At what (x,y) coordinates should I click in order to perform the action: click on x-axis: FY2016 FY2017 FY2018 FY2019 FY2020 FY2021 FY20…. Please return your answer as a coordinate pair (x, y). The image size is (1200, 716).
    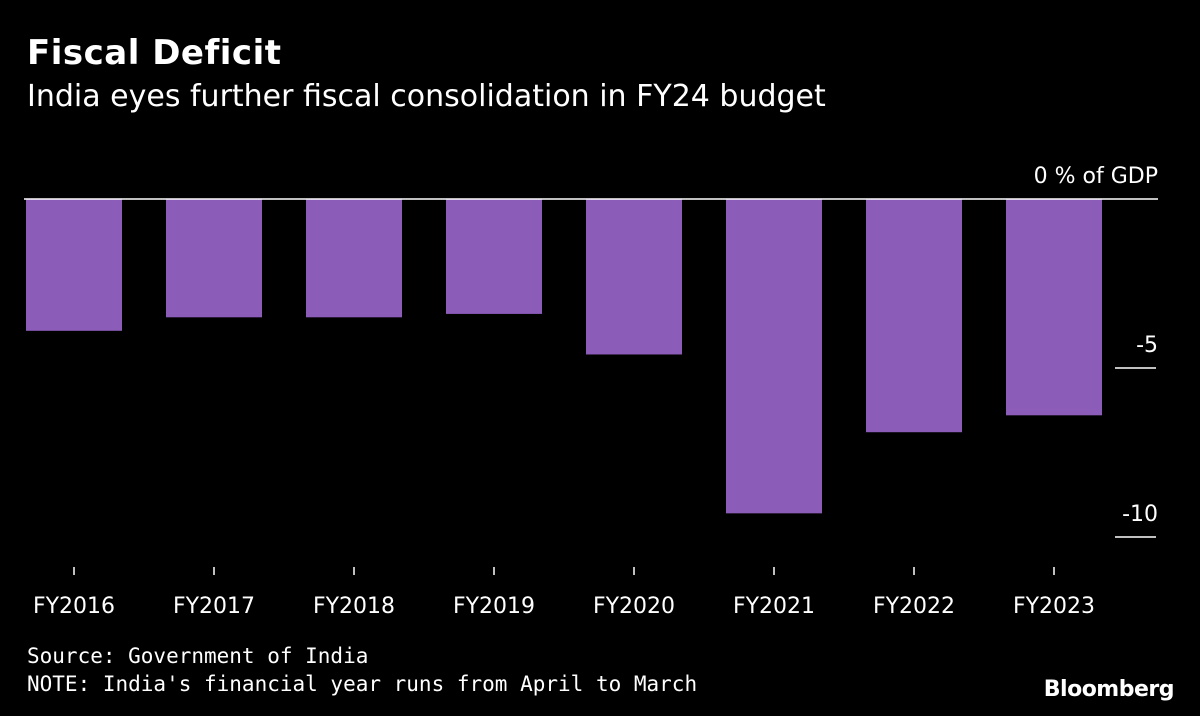
    Looking at the image, I should click on (564, 593).